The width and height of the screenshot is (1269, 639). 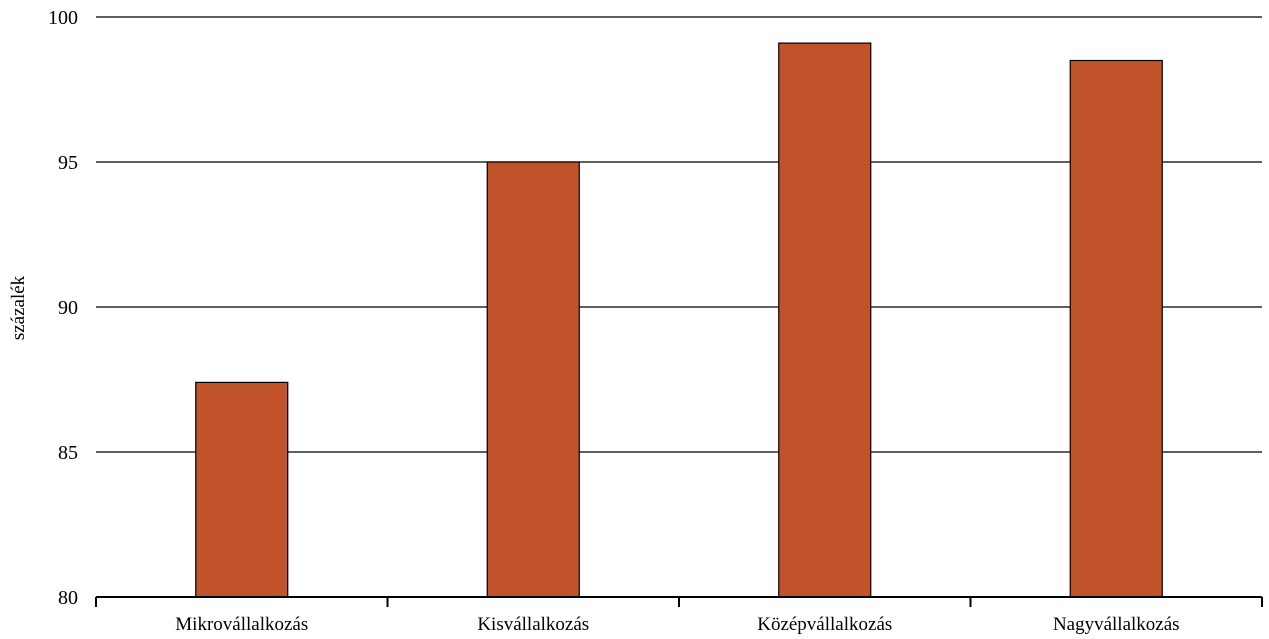 I want to click on x-tick-label: Nagyvállalkozás, so click(x=1116, y=624).